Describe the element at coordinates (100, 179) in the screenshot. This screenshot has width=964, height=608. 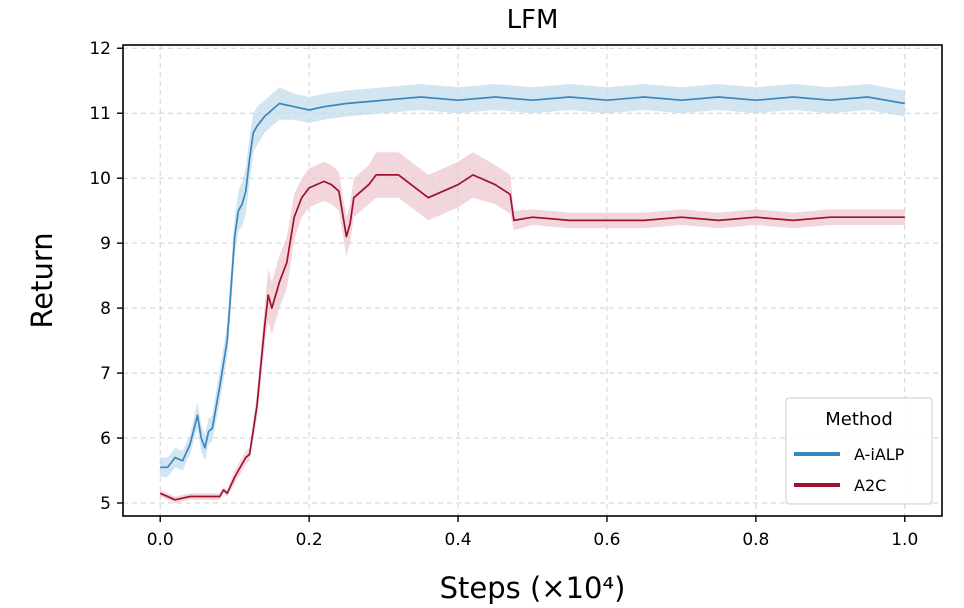
I see `y-tick-label: 10` at that location.